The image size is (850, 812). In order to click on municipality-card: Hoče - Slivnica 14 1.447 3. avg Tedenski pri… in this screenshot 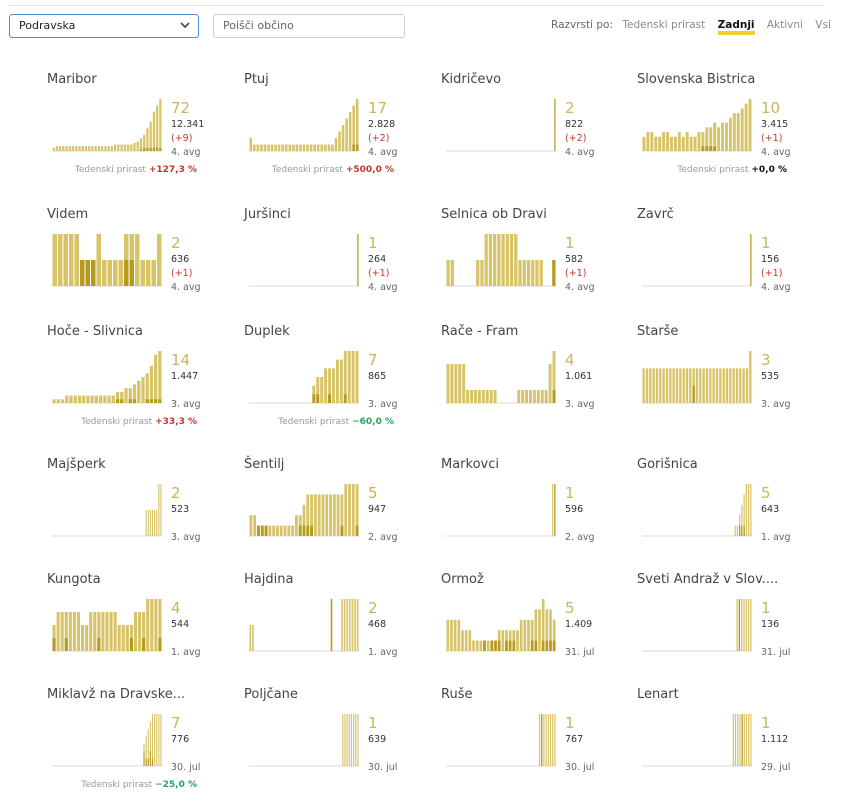, I will do `click(137, 386)`.